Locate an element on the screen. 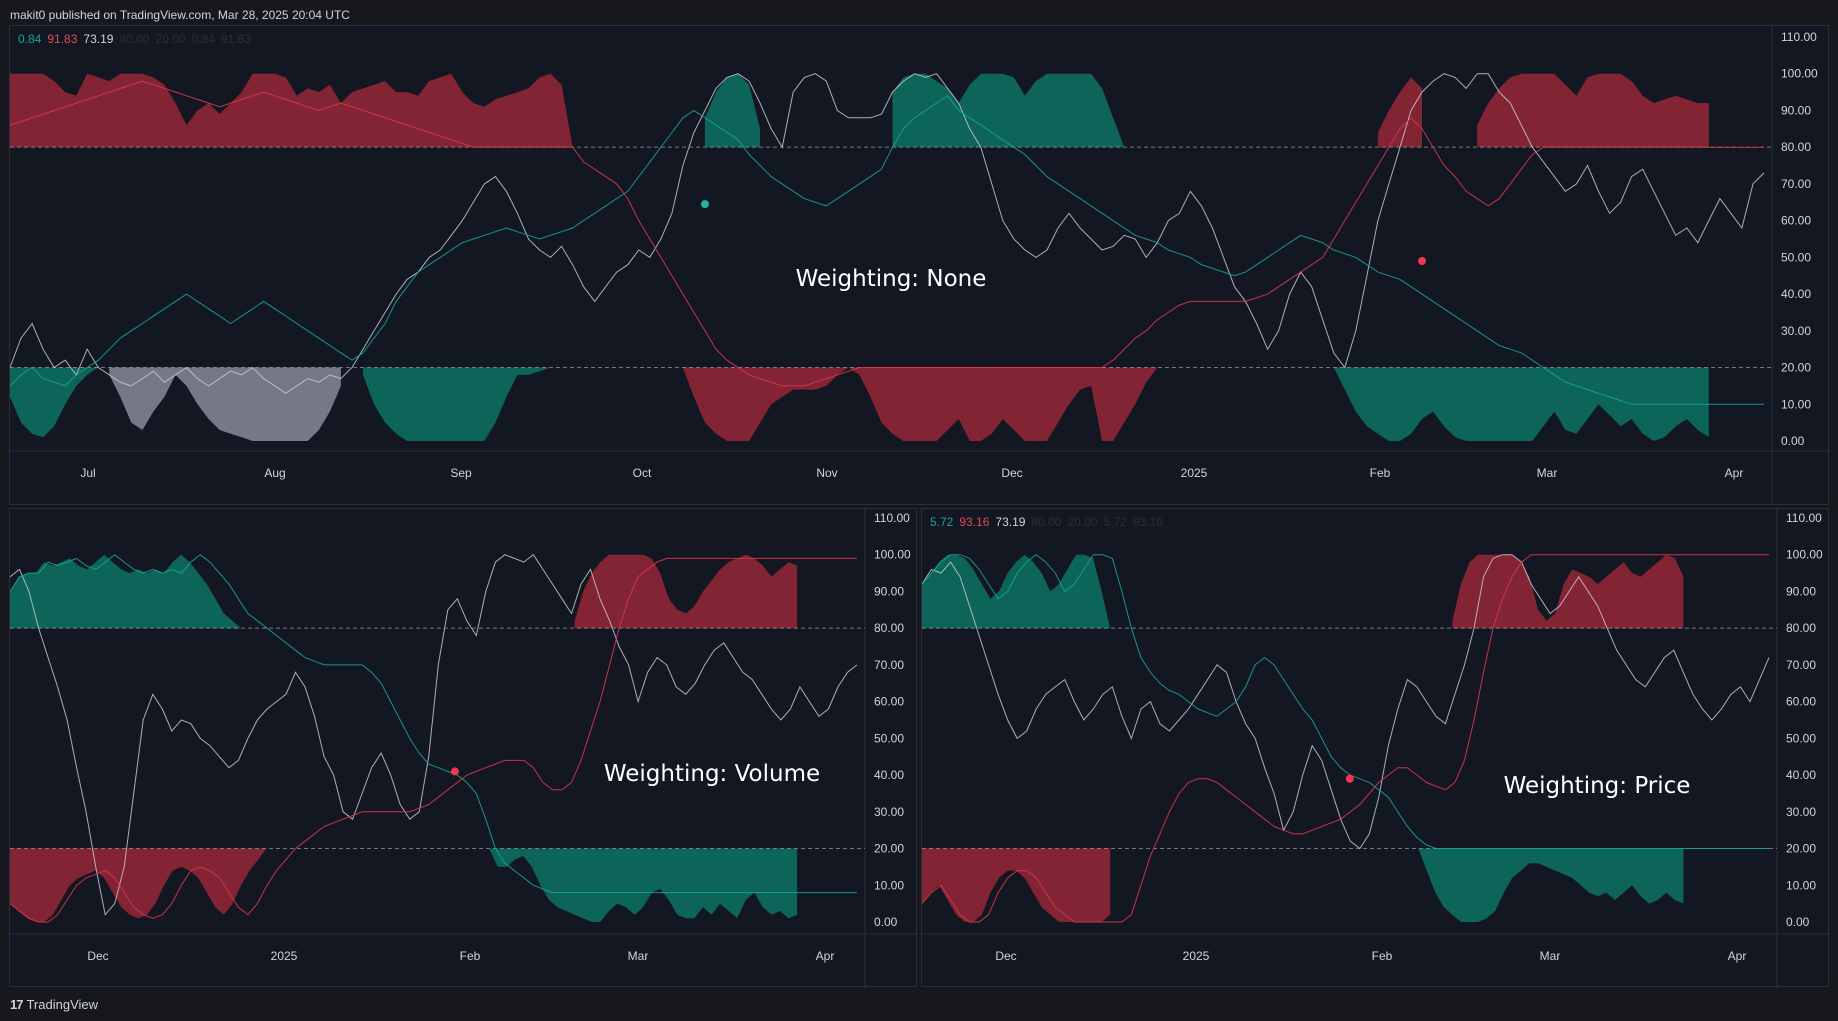  tradingview-footer: 17 TradingView is located at coordinates (54, 1004).